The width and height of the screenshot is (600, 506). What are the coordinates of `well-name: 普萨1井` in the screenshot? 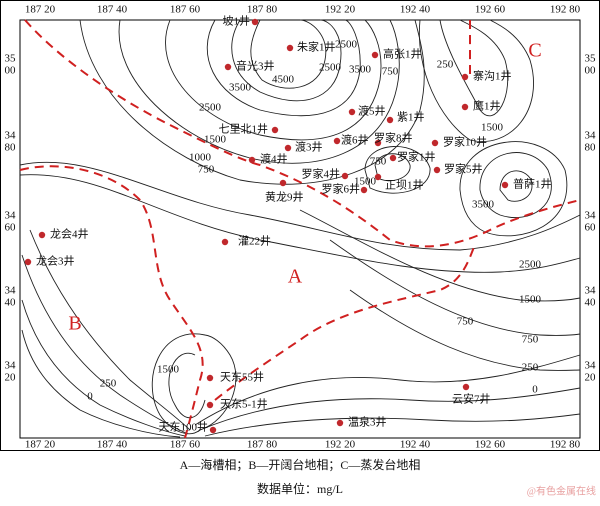 It's located at (532, 184).